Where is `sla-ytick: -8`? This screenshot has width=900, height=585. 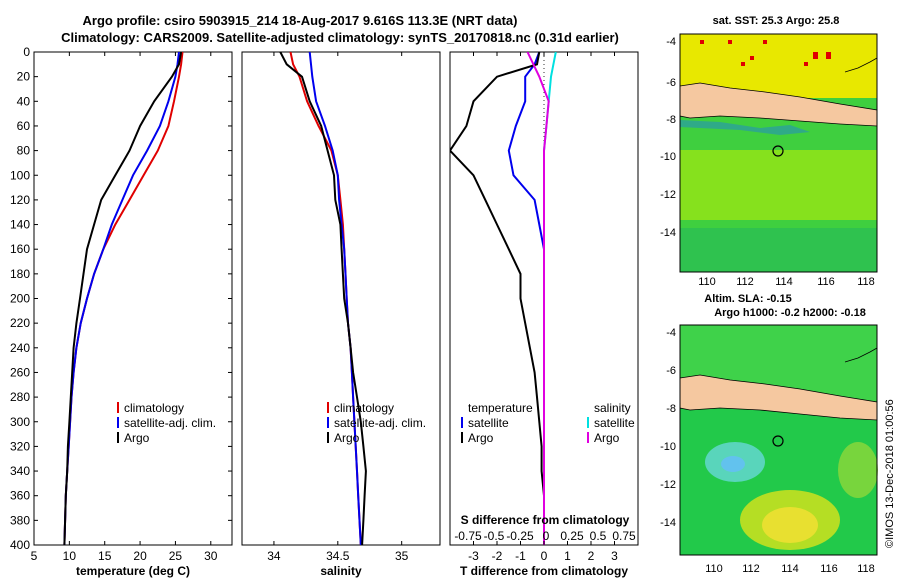 sla-ytick: -8 is located at coordinates (671, 409).